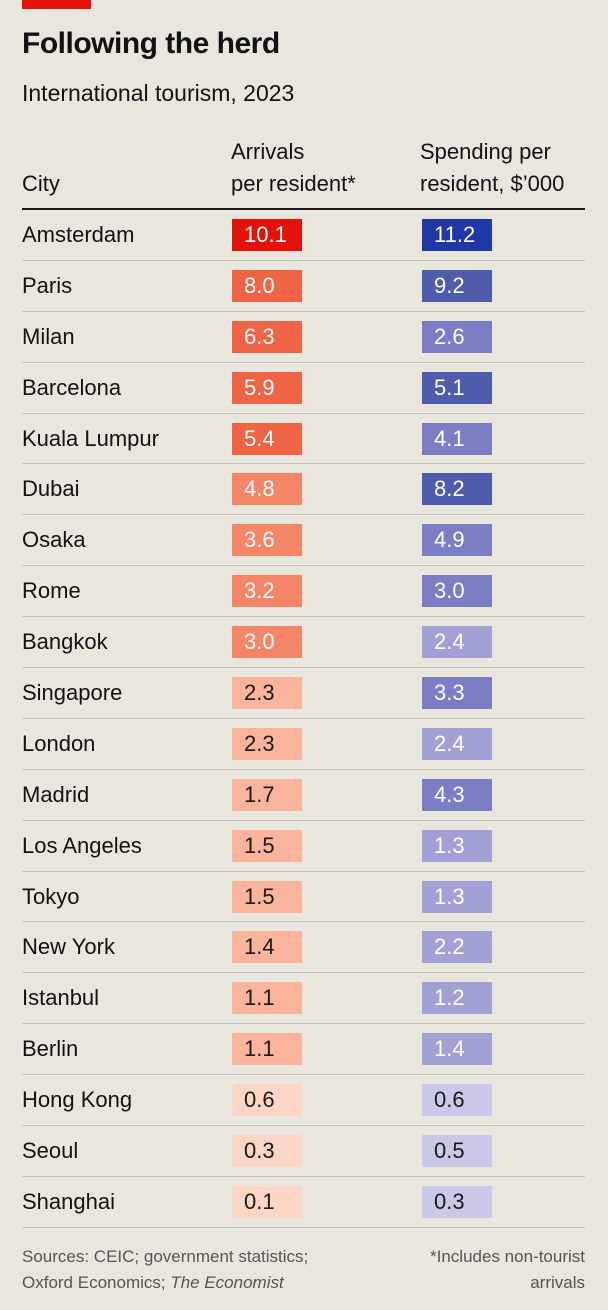 This screenshot has height=1310, width=608. Describe the element at coordinates (304, 999) in the screenshot. I see `table-row: Istanbul 1.1 1.2` at that location.